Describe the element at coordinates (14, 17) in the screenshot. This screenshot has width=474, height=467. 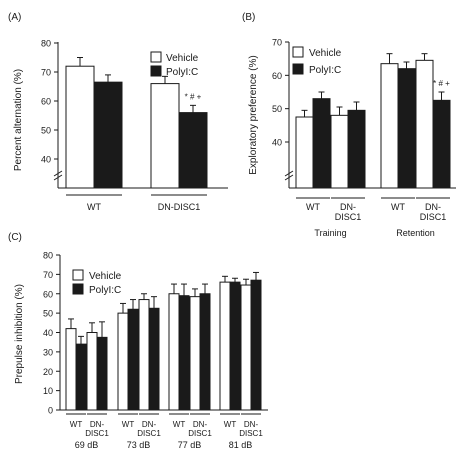
I see `panel-a-label: (A)` at that location.